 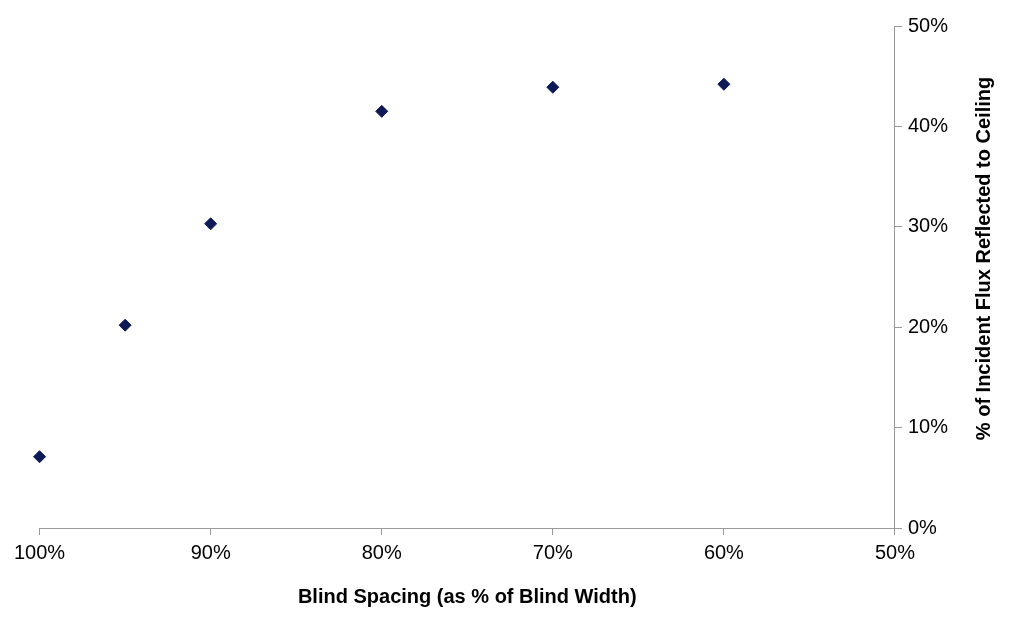 What do you see at coordinates (210, 551) in the screenshot?
I see `x-tick-label: 90%` at bounding box center [210, 551].